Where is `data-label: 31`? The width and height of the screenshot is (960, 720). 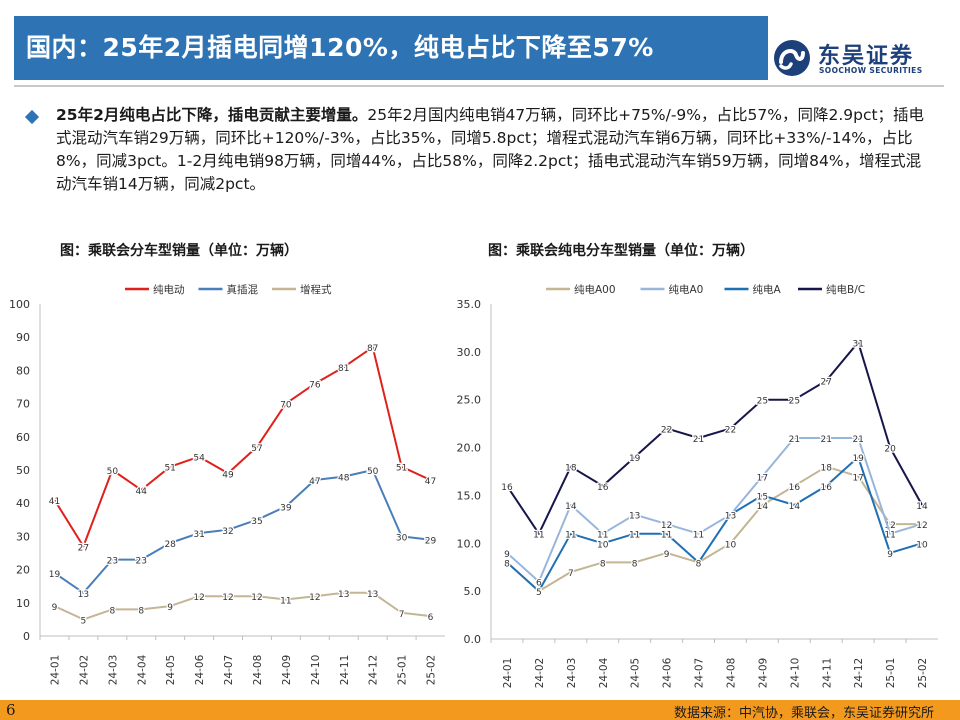 data-label: 31 is located at coordinates (857, 344).